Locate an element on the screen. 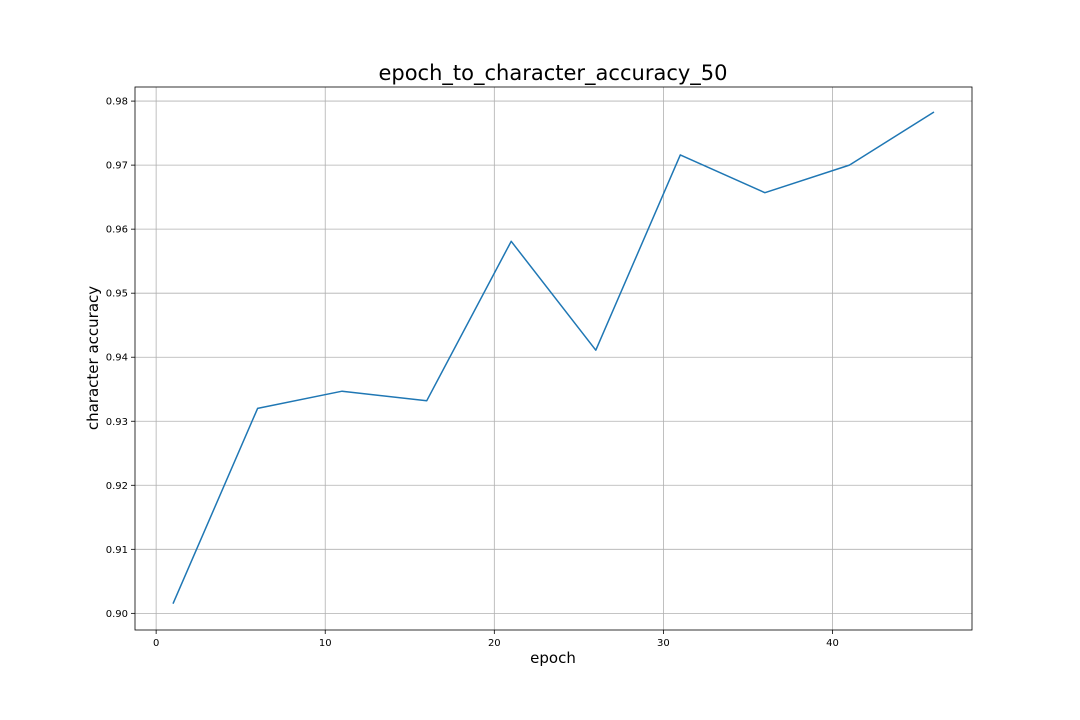 This screenshot has width=1080, height=720. y-axis-ticks: 0.90 0.91 0.92 0.93 0.94 0.95 0.96 0.97 0.98 is located at coordinates (120, 358).